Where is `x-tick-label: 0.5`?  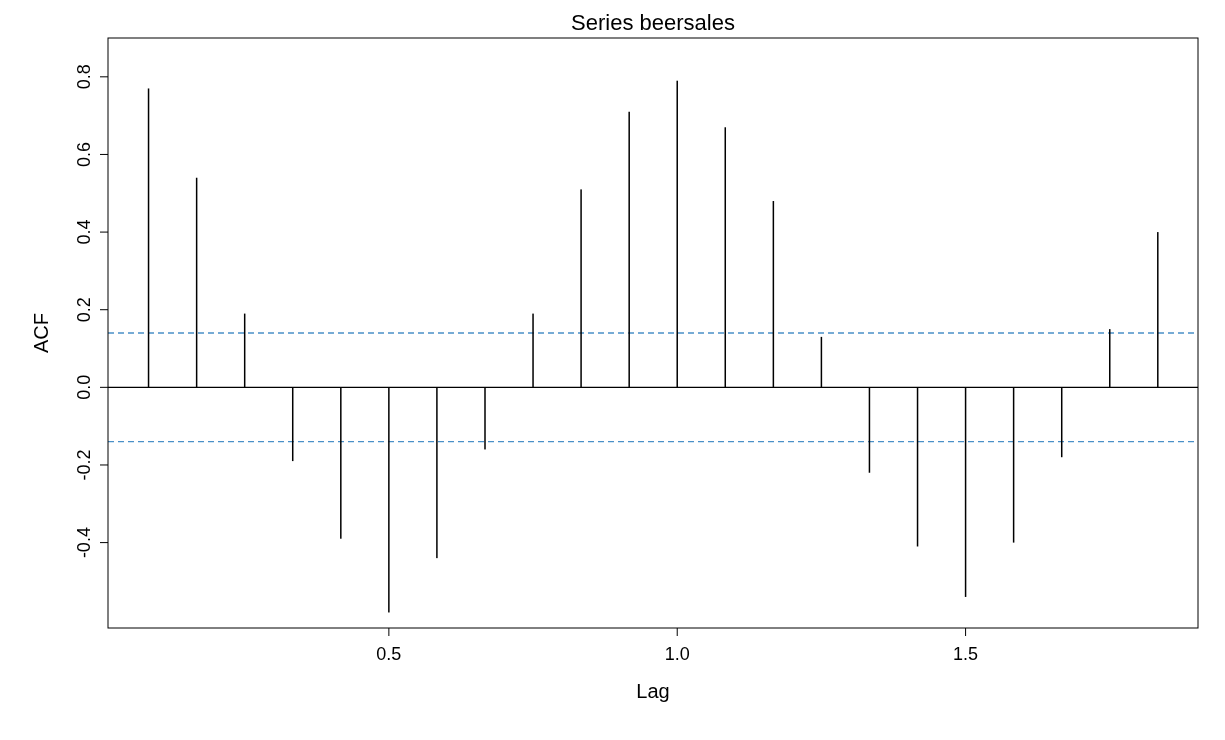
x-tick-label: 0.5 is located at coordinates (389, 654).